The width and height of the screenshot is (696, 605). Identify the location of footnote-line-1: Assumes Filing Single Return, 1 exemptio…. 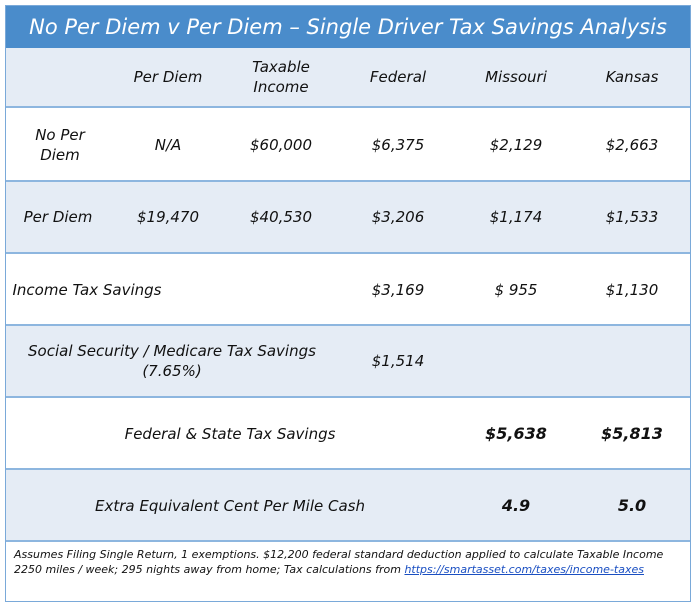
(339, 554).